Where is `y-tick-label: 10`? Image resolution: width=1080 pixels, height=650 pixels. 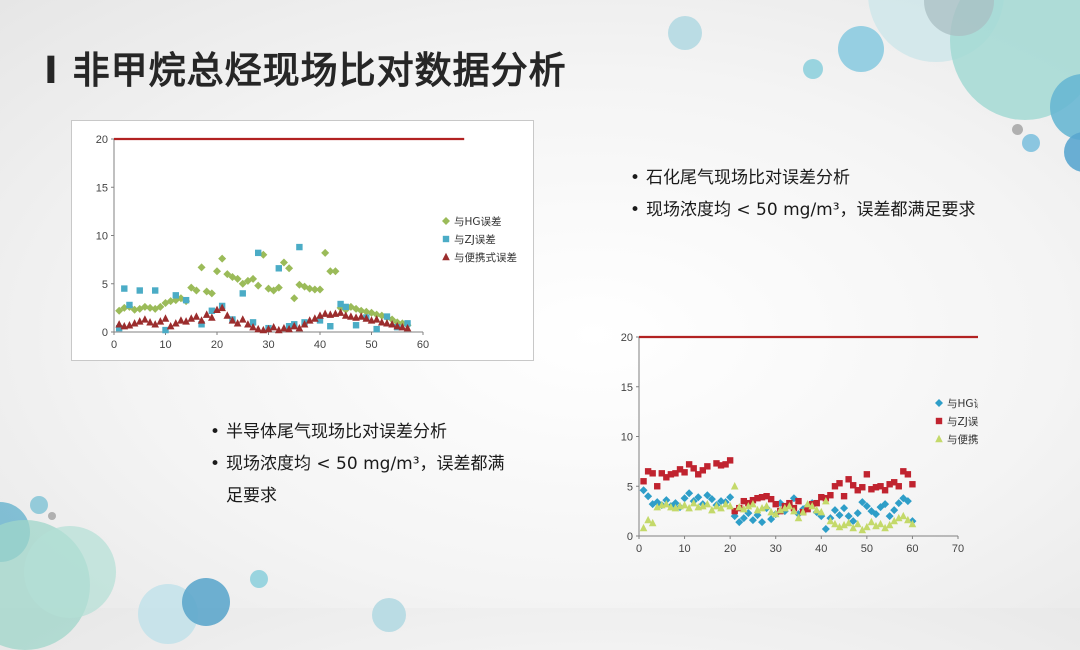
y-tick-label: 10 is located at coordinates (627, 438).